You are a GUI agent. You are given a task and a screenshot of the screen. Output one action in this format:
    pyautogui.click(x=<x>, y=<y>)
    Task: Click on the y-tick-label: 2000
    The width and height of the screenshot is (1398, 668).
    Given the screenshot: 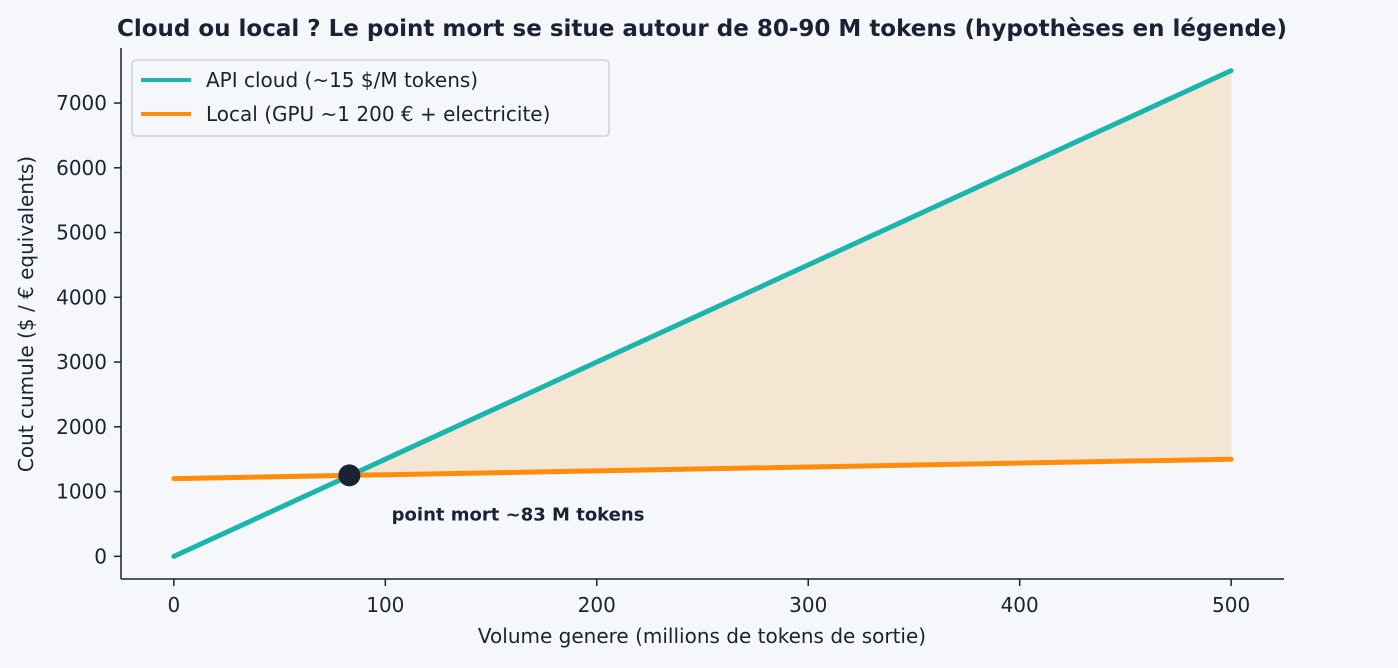 What is the action you would take?
    pyautogui.click(x=81, y=427)
    